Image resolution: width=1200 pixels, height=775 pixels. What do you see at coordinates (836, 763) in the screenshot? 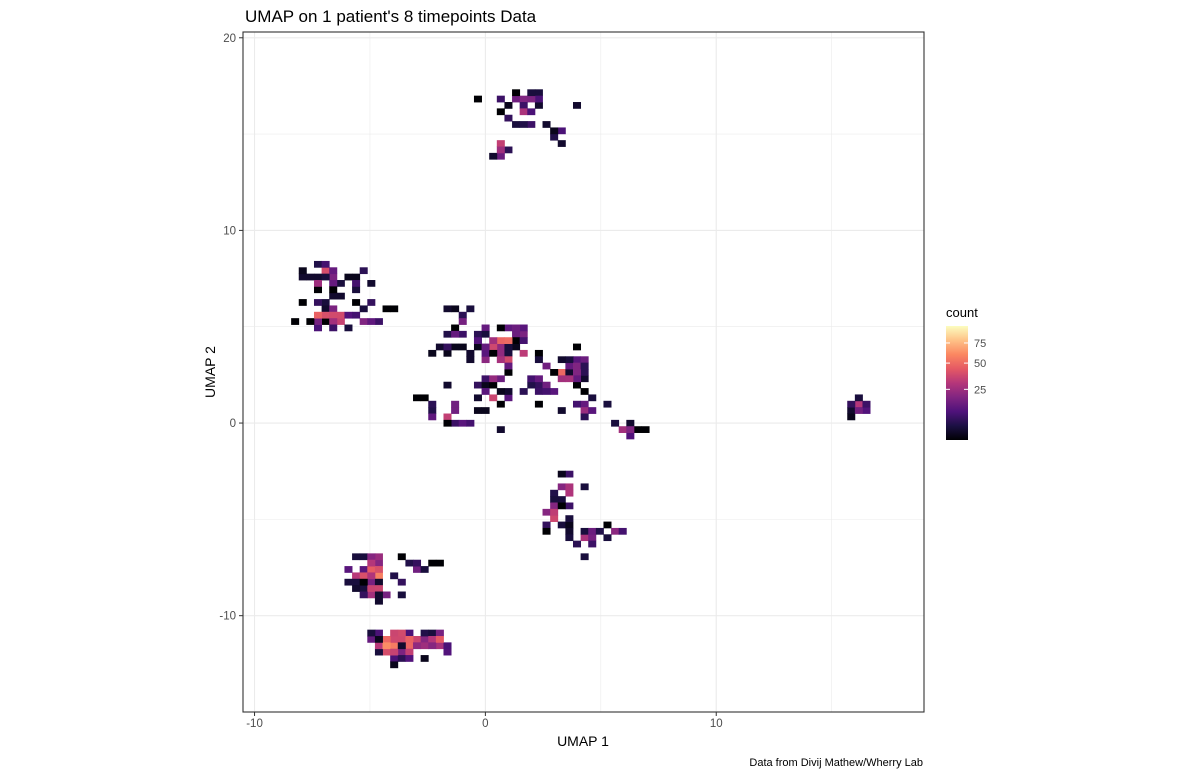
I see `caption: Data from Divij Mathew/Wherry Lab` at bounding box center [836, 763].